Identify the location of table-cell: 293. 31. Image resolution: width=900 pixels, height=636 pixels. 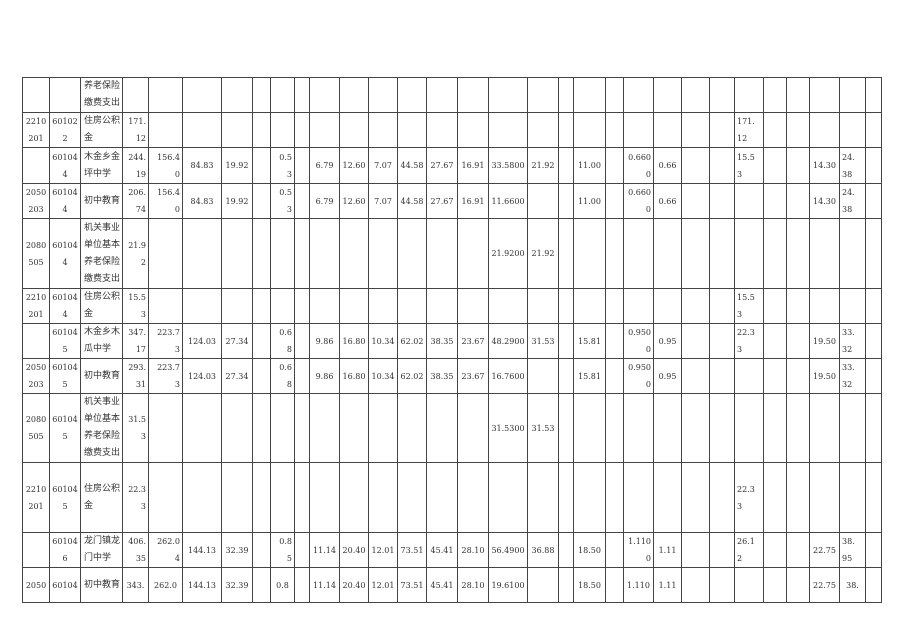
(135, 376).